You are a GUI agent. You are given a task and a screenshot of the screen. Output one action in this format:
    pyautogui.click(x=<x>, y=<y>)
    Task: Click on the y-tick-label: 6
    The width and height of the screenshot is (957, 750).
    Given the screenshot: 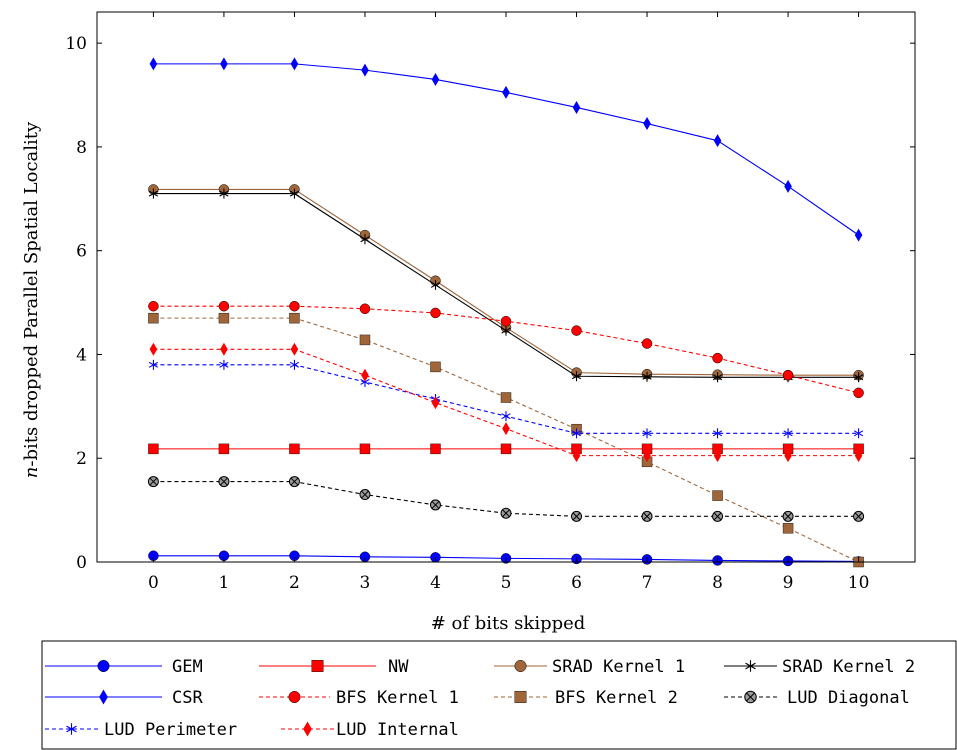 What is the action you would take?
    pyautogui.click(x=81, y=252)
    